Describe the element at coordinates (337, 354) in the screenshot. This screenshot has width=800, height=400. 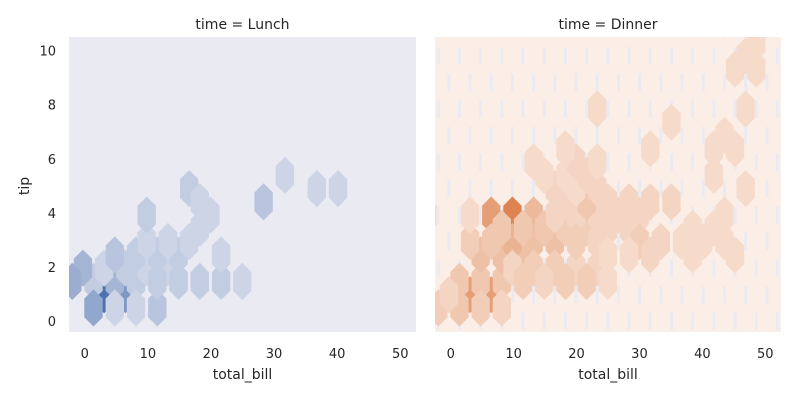
I see `x-tick-label: 40` at that location.